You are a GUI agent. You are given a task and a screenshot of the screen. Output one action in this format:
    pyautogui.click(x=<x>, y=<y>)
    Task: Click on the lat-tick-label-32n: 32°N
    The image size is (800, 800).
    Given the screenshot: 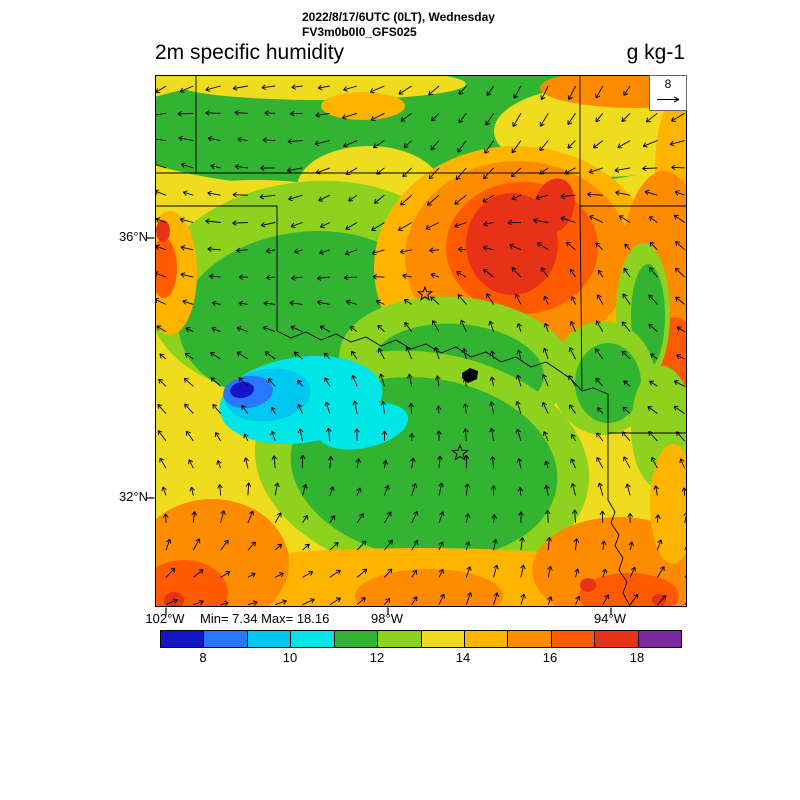 What is the action you would take?
    pyautogui.click(x=133, y=496)
    